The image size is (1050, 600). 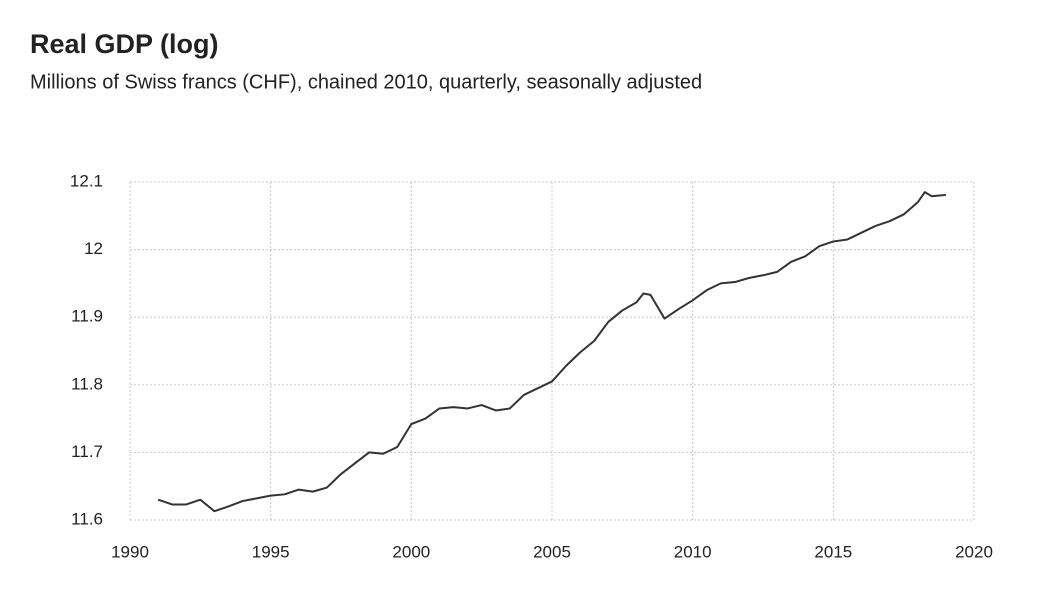 I want to click on x-tick-label: 2005, so click(x=552, y=551).